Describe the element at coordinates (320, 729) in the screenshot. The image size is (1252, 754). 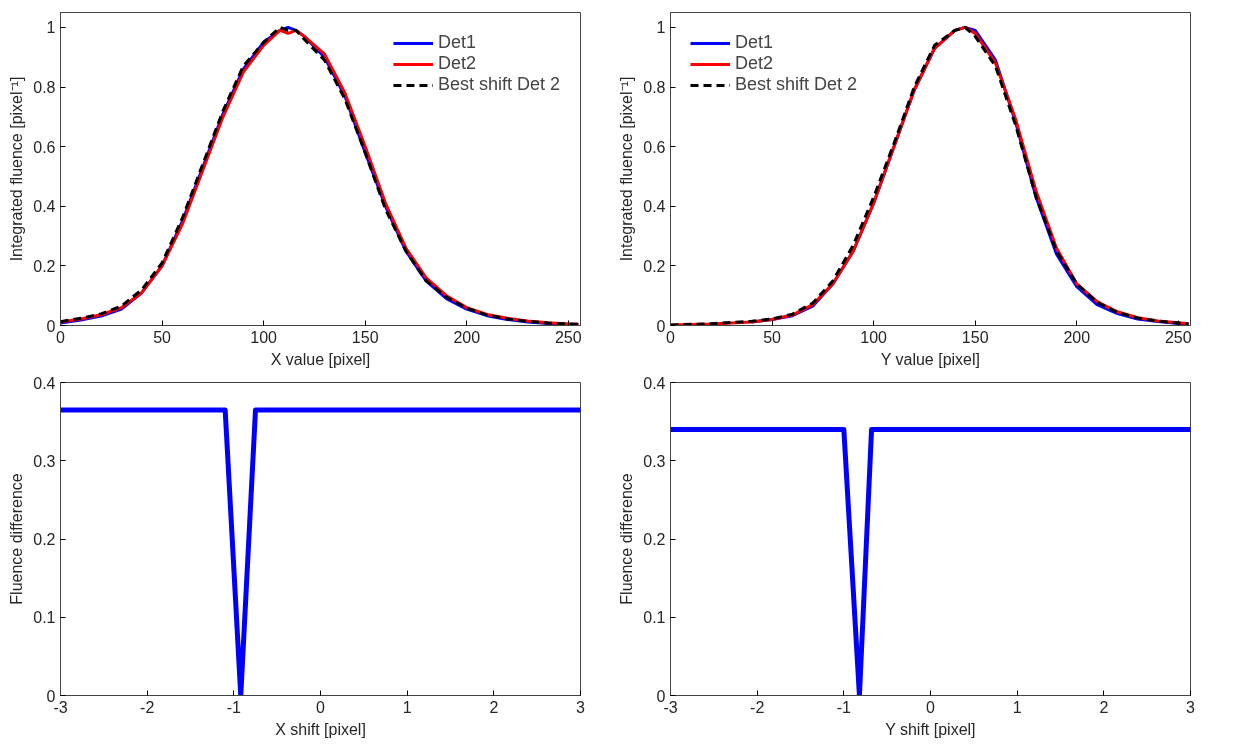
I see `x-axis-title: X shift [pixel]` at that location.